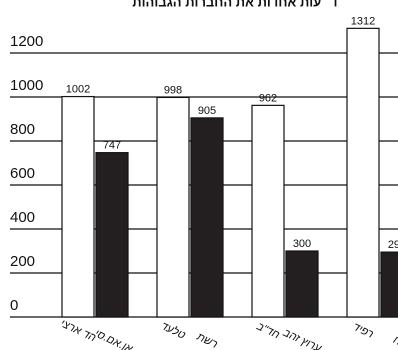 The image size is (398, 350). I want to click on value-label: 747, so click(112, 146).